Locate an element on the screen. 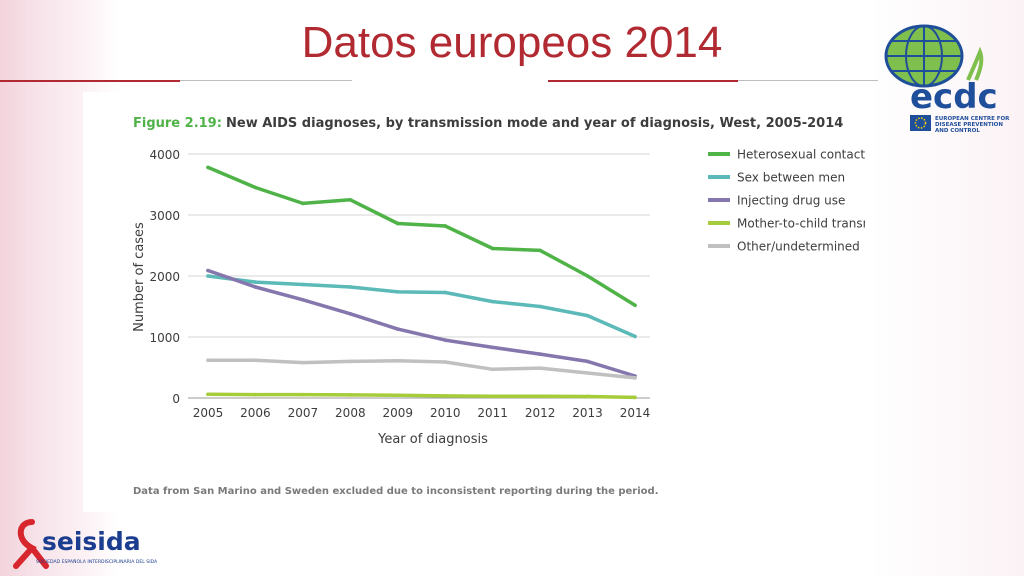 Image resolution: width=1024 pixels, height=576 pixels. ecdc-wordmark: ecdc is located at coordinates (954, 97).